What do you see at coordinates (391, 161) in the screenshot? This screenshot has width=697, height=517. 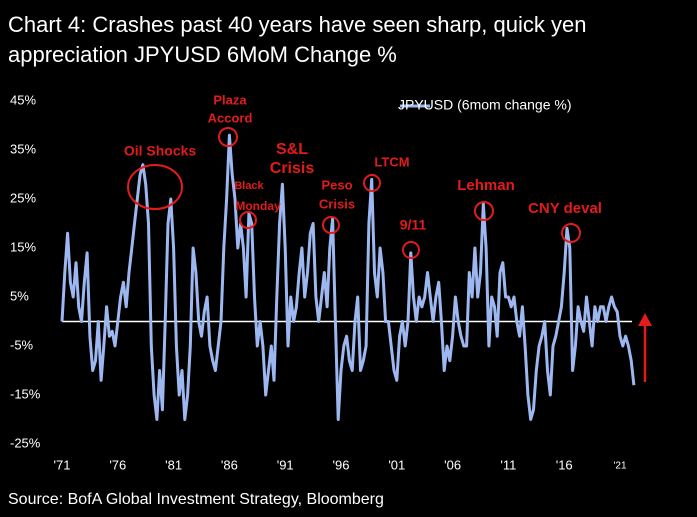 I see `annotation: LTCM` at bounding box center [391, 161].